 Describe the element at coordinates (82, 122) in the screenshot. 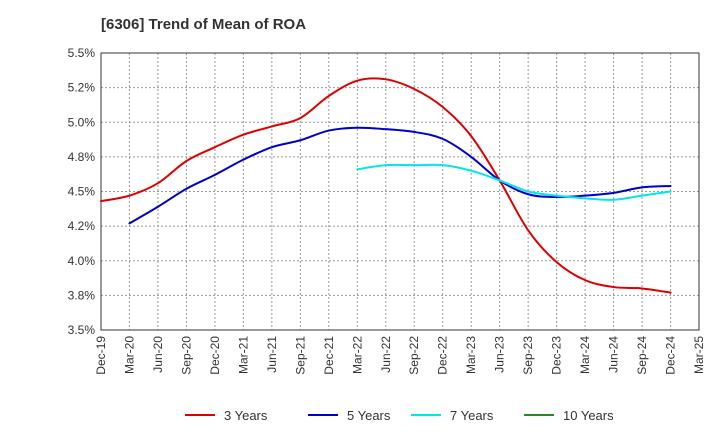

I see `y-tick-label: 5.0%` at that location.